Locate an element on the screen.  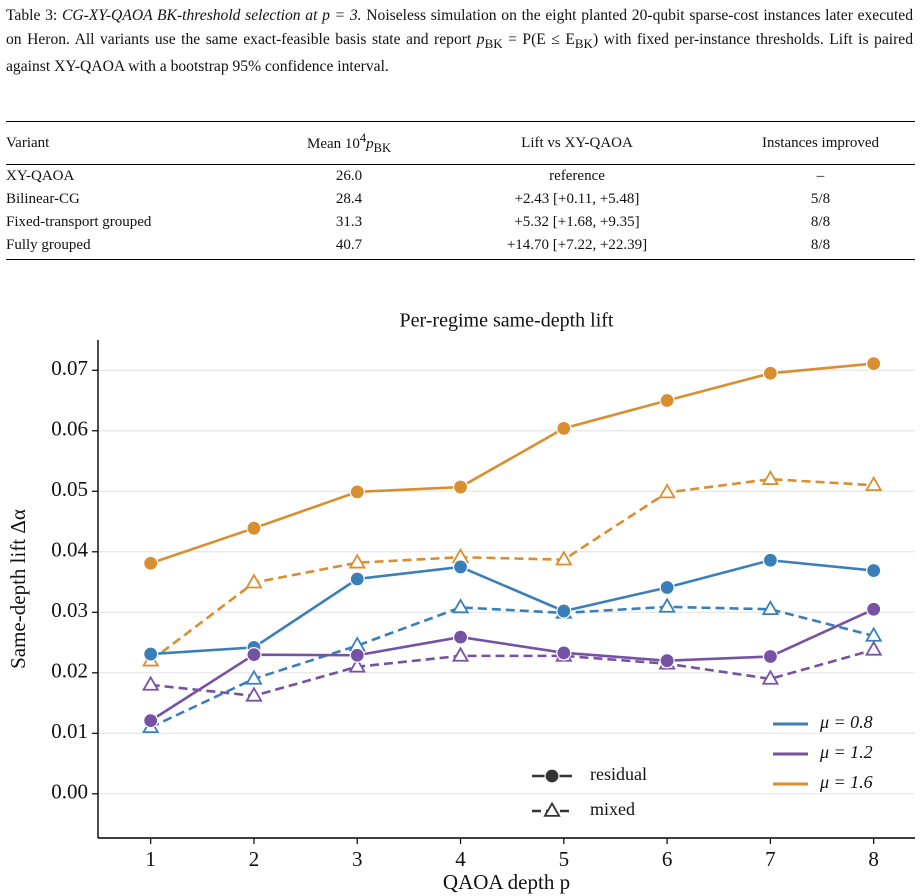
caption-title-text: = 3. is located at coordinates (345, 15).